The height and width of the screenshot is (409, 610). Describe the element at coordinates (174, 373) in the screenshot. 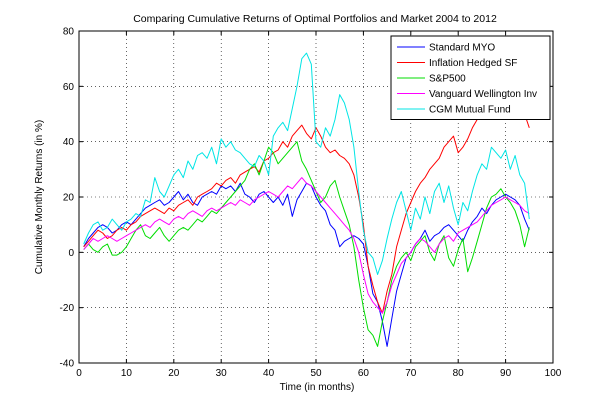

I see `x-tick-label: 20` at that location.